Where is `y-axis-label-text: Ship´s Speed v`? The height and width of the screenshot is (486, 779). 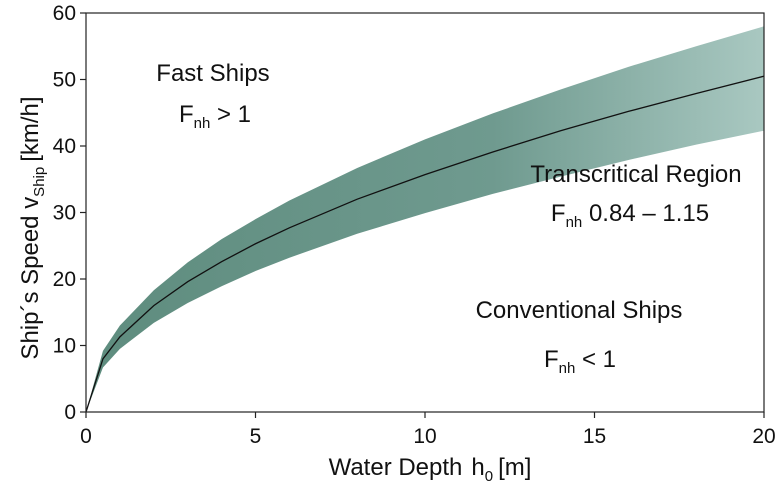 y-axis-label-text: Ship´s Speed v is located at coordinates (30, 278).